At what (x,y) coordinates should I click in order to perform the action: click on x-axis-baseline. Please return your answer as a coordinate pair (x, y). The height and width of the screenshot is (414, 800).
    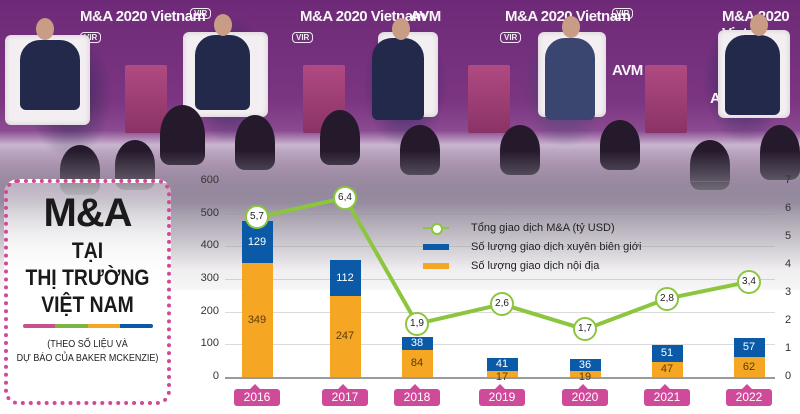
    Looking at the image, I should click on (500, 378).